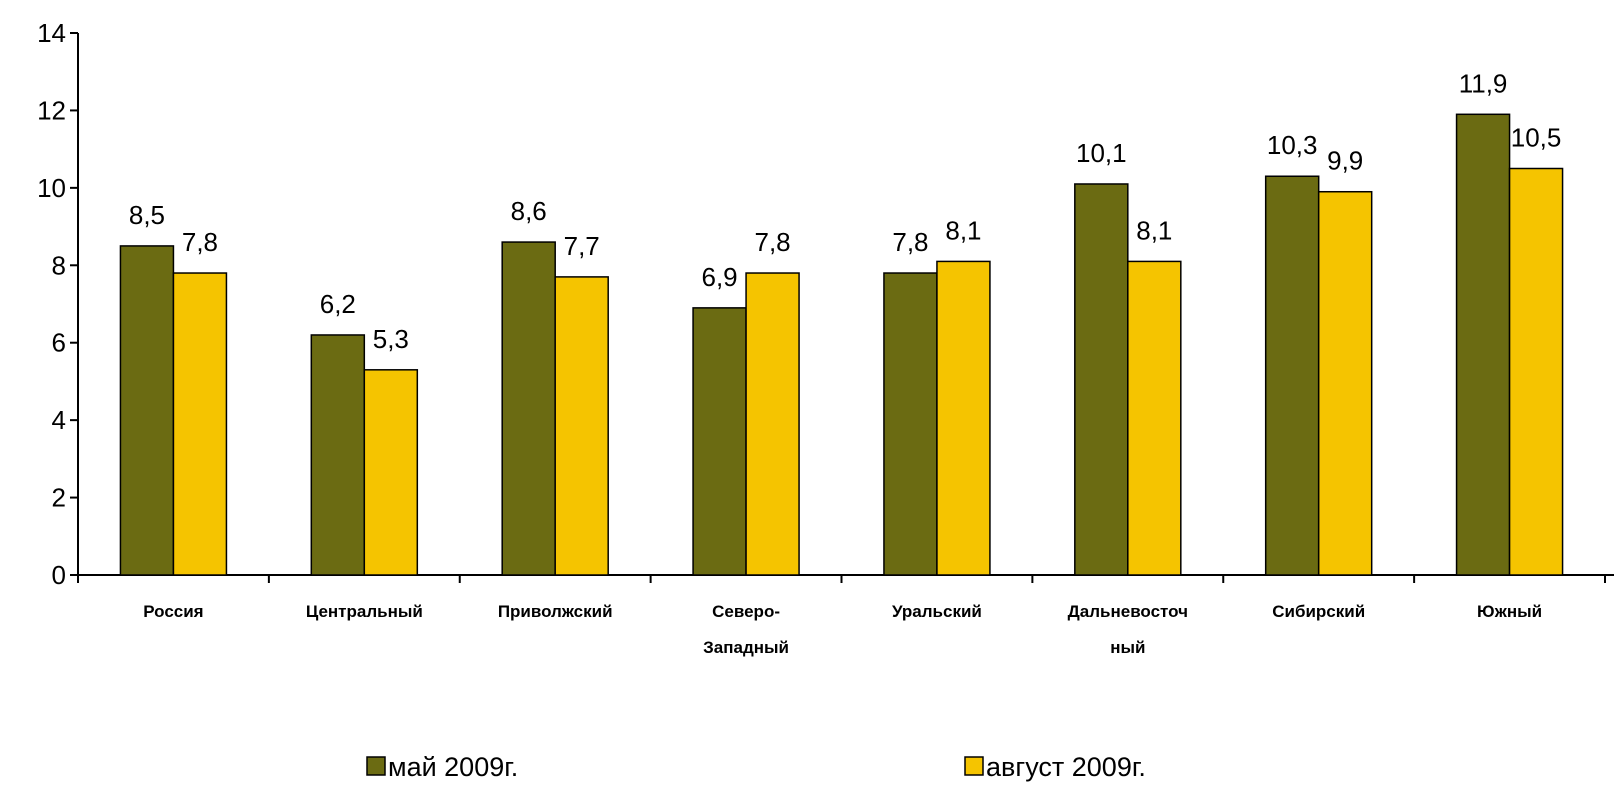 The image size is (1614, 806). What do you see at coordinates (746, 611) in the screenshot?
I see `x-tick-label: Северо-` at bounding box center [746, 611].